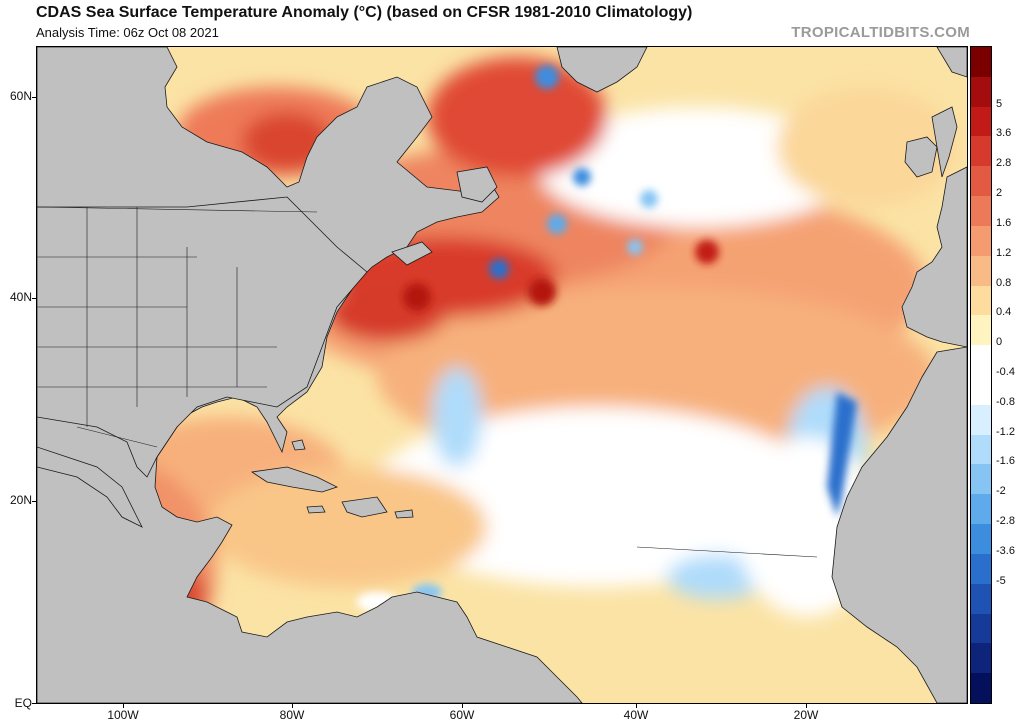  I want to click on lon-label-100w: 100W, so click(123, 715).